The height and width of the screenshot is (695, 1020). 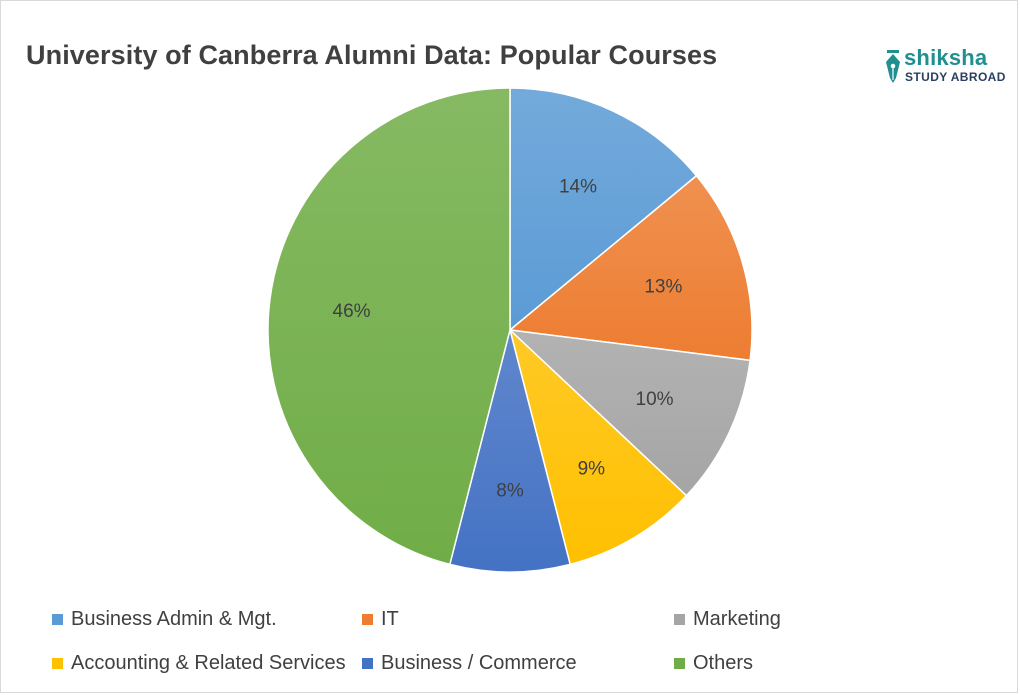 I want to click on data-label: 14%, so click(x=578, y=186).